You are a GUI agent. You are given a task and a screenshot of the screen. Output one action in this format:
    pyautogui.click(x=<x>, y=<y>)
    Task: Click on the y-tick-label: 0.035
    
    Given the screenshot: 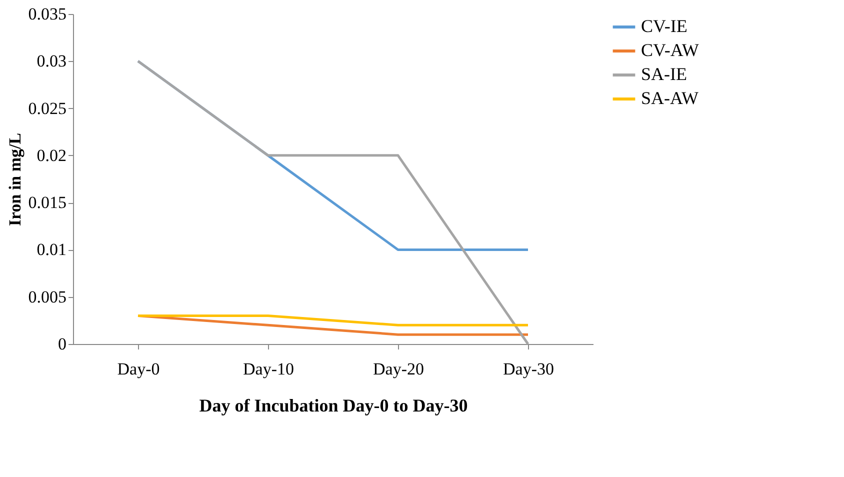 What is the action you would take?
    pyautogui.click(x=47, y=14)
    